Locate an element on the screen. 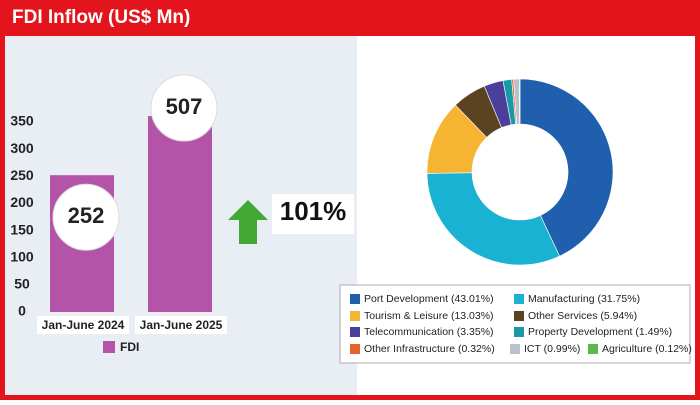 The width and height of the screenshot is (700, 405). x-tick-label: Jan-June 2025 is located at coordinates (181, 325).